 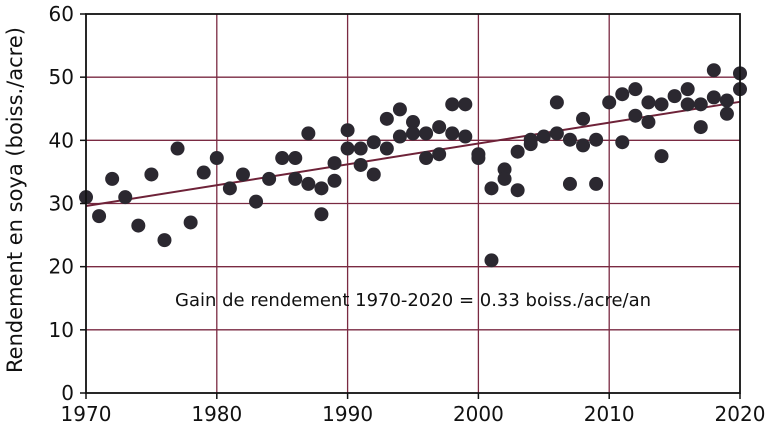 What do you see at coordinates (609, 414) in the screenshot?
I see `x-tick-label: 2010` at bounding box center [609, 414].